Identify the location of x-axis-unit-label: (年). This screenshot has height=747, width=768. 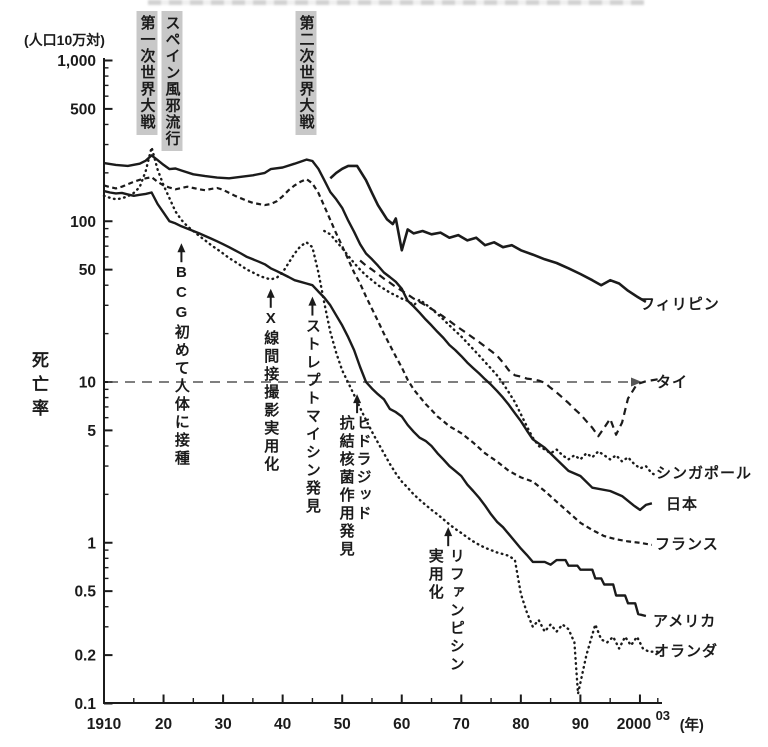
(692, 725).